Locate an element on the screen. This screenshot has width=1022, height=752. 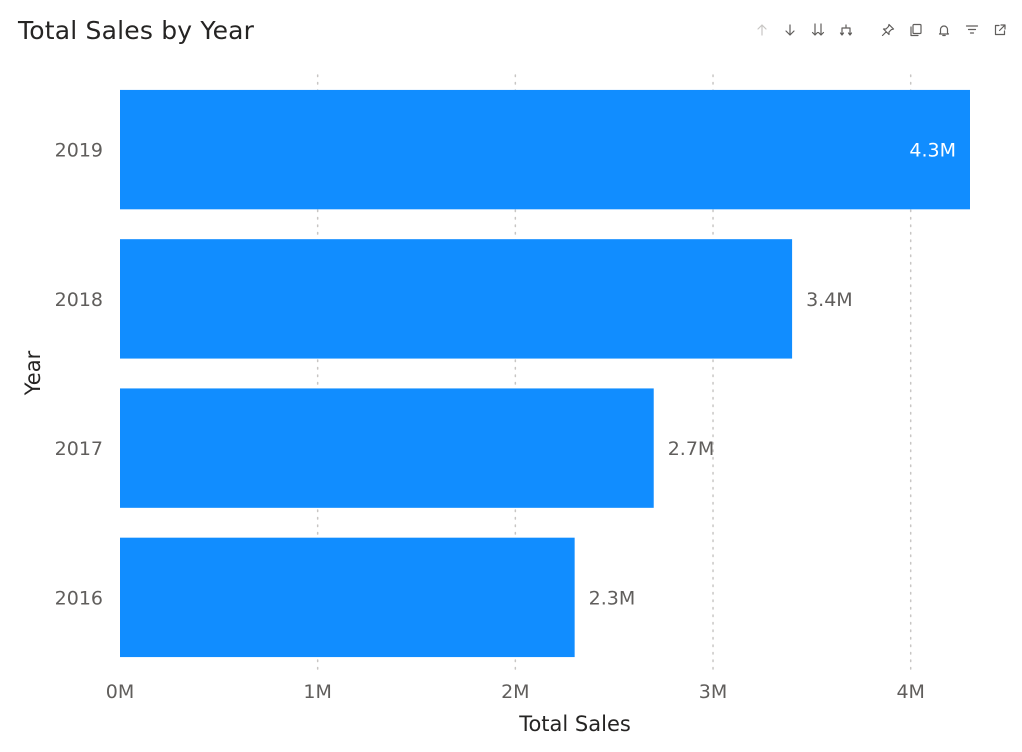
y-category-label: 2019 is located at coordinates (79, 151).